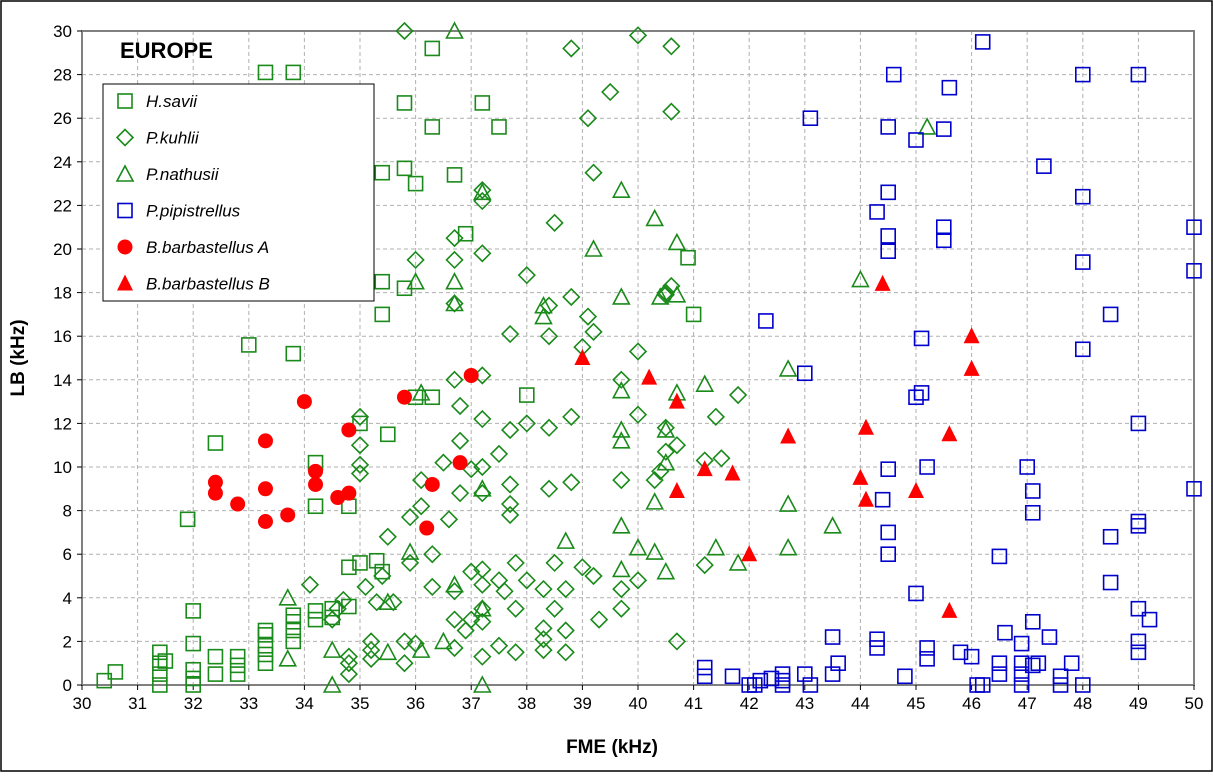  What do you see at coordinates (749, 703) in the screenshot?
I see `x-tick-label: 42` at bounding box center [749, 703].